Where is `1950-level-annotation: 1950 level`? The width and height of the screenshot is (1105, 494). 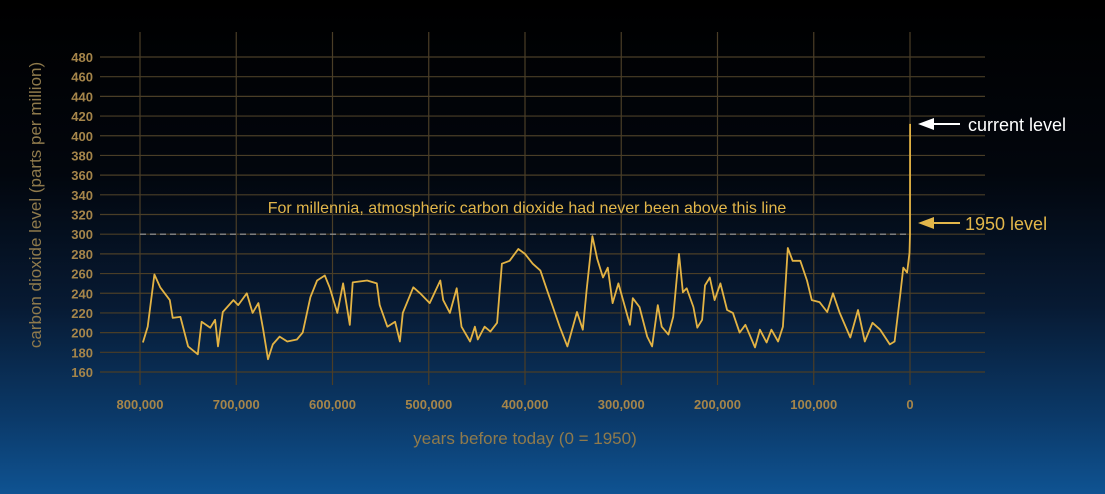
1950-level-annotation: 1950 level is located at coordinates (982, 224).